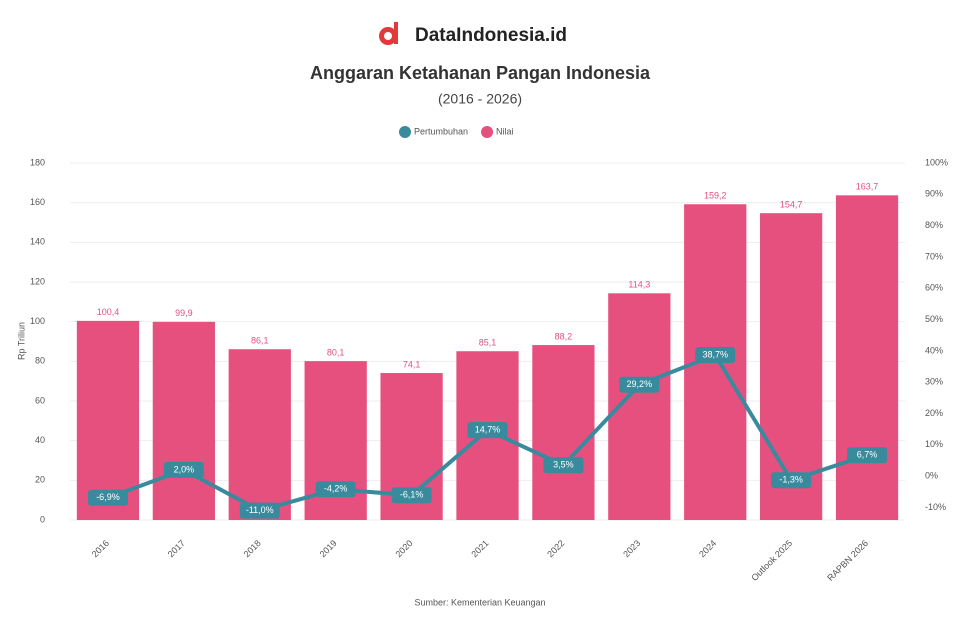 The width and height of the screenshot is (960, 625). Describe the element at coordinates (403, 548) in the screenshot. I see `x-tick-label: 2020` at that location.